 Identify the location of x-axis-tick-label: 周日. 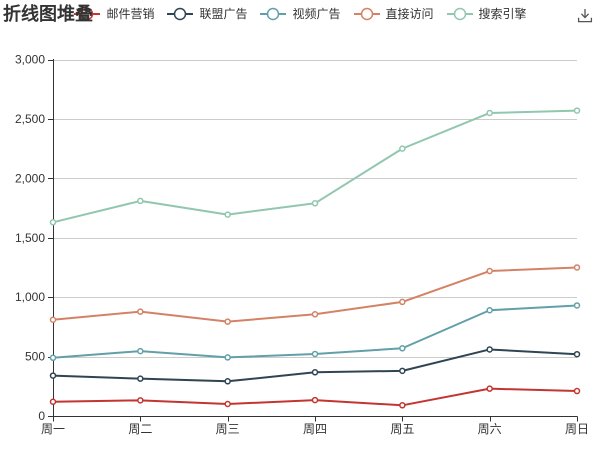
(577, 429).